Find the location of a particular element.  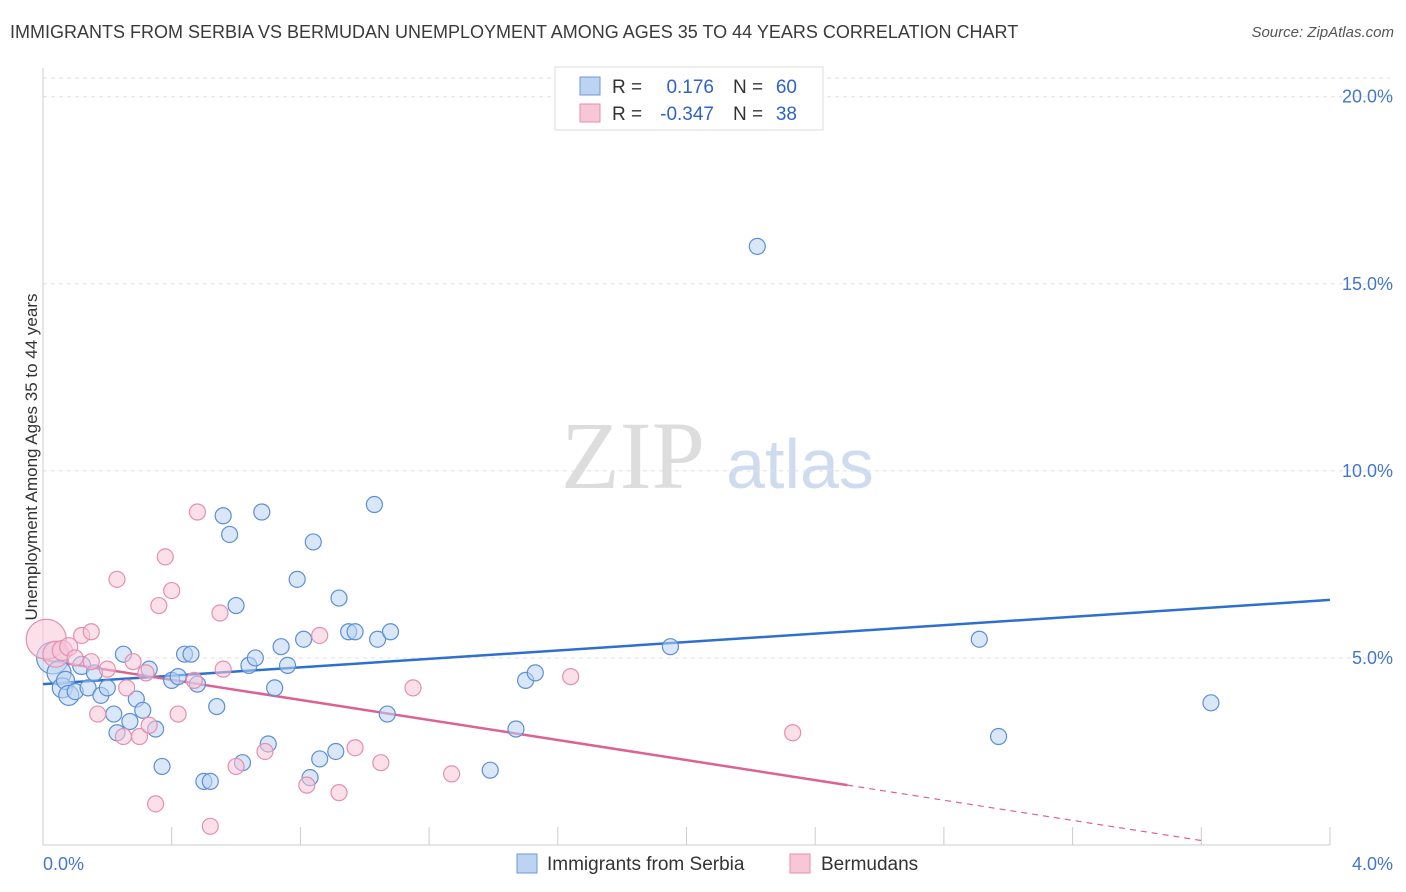

y-tick-label-5: 5.0% is located at coordinates (1372, 658).